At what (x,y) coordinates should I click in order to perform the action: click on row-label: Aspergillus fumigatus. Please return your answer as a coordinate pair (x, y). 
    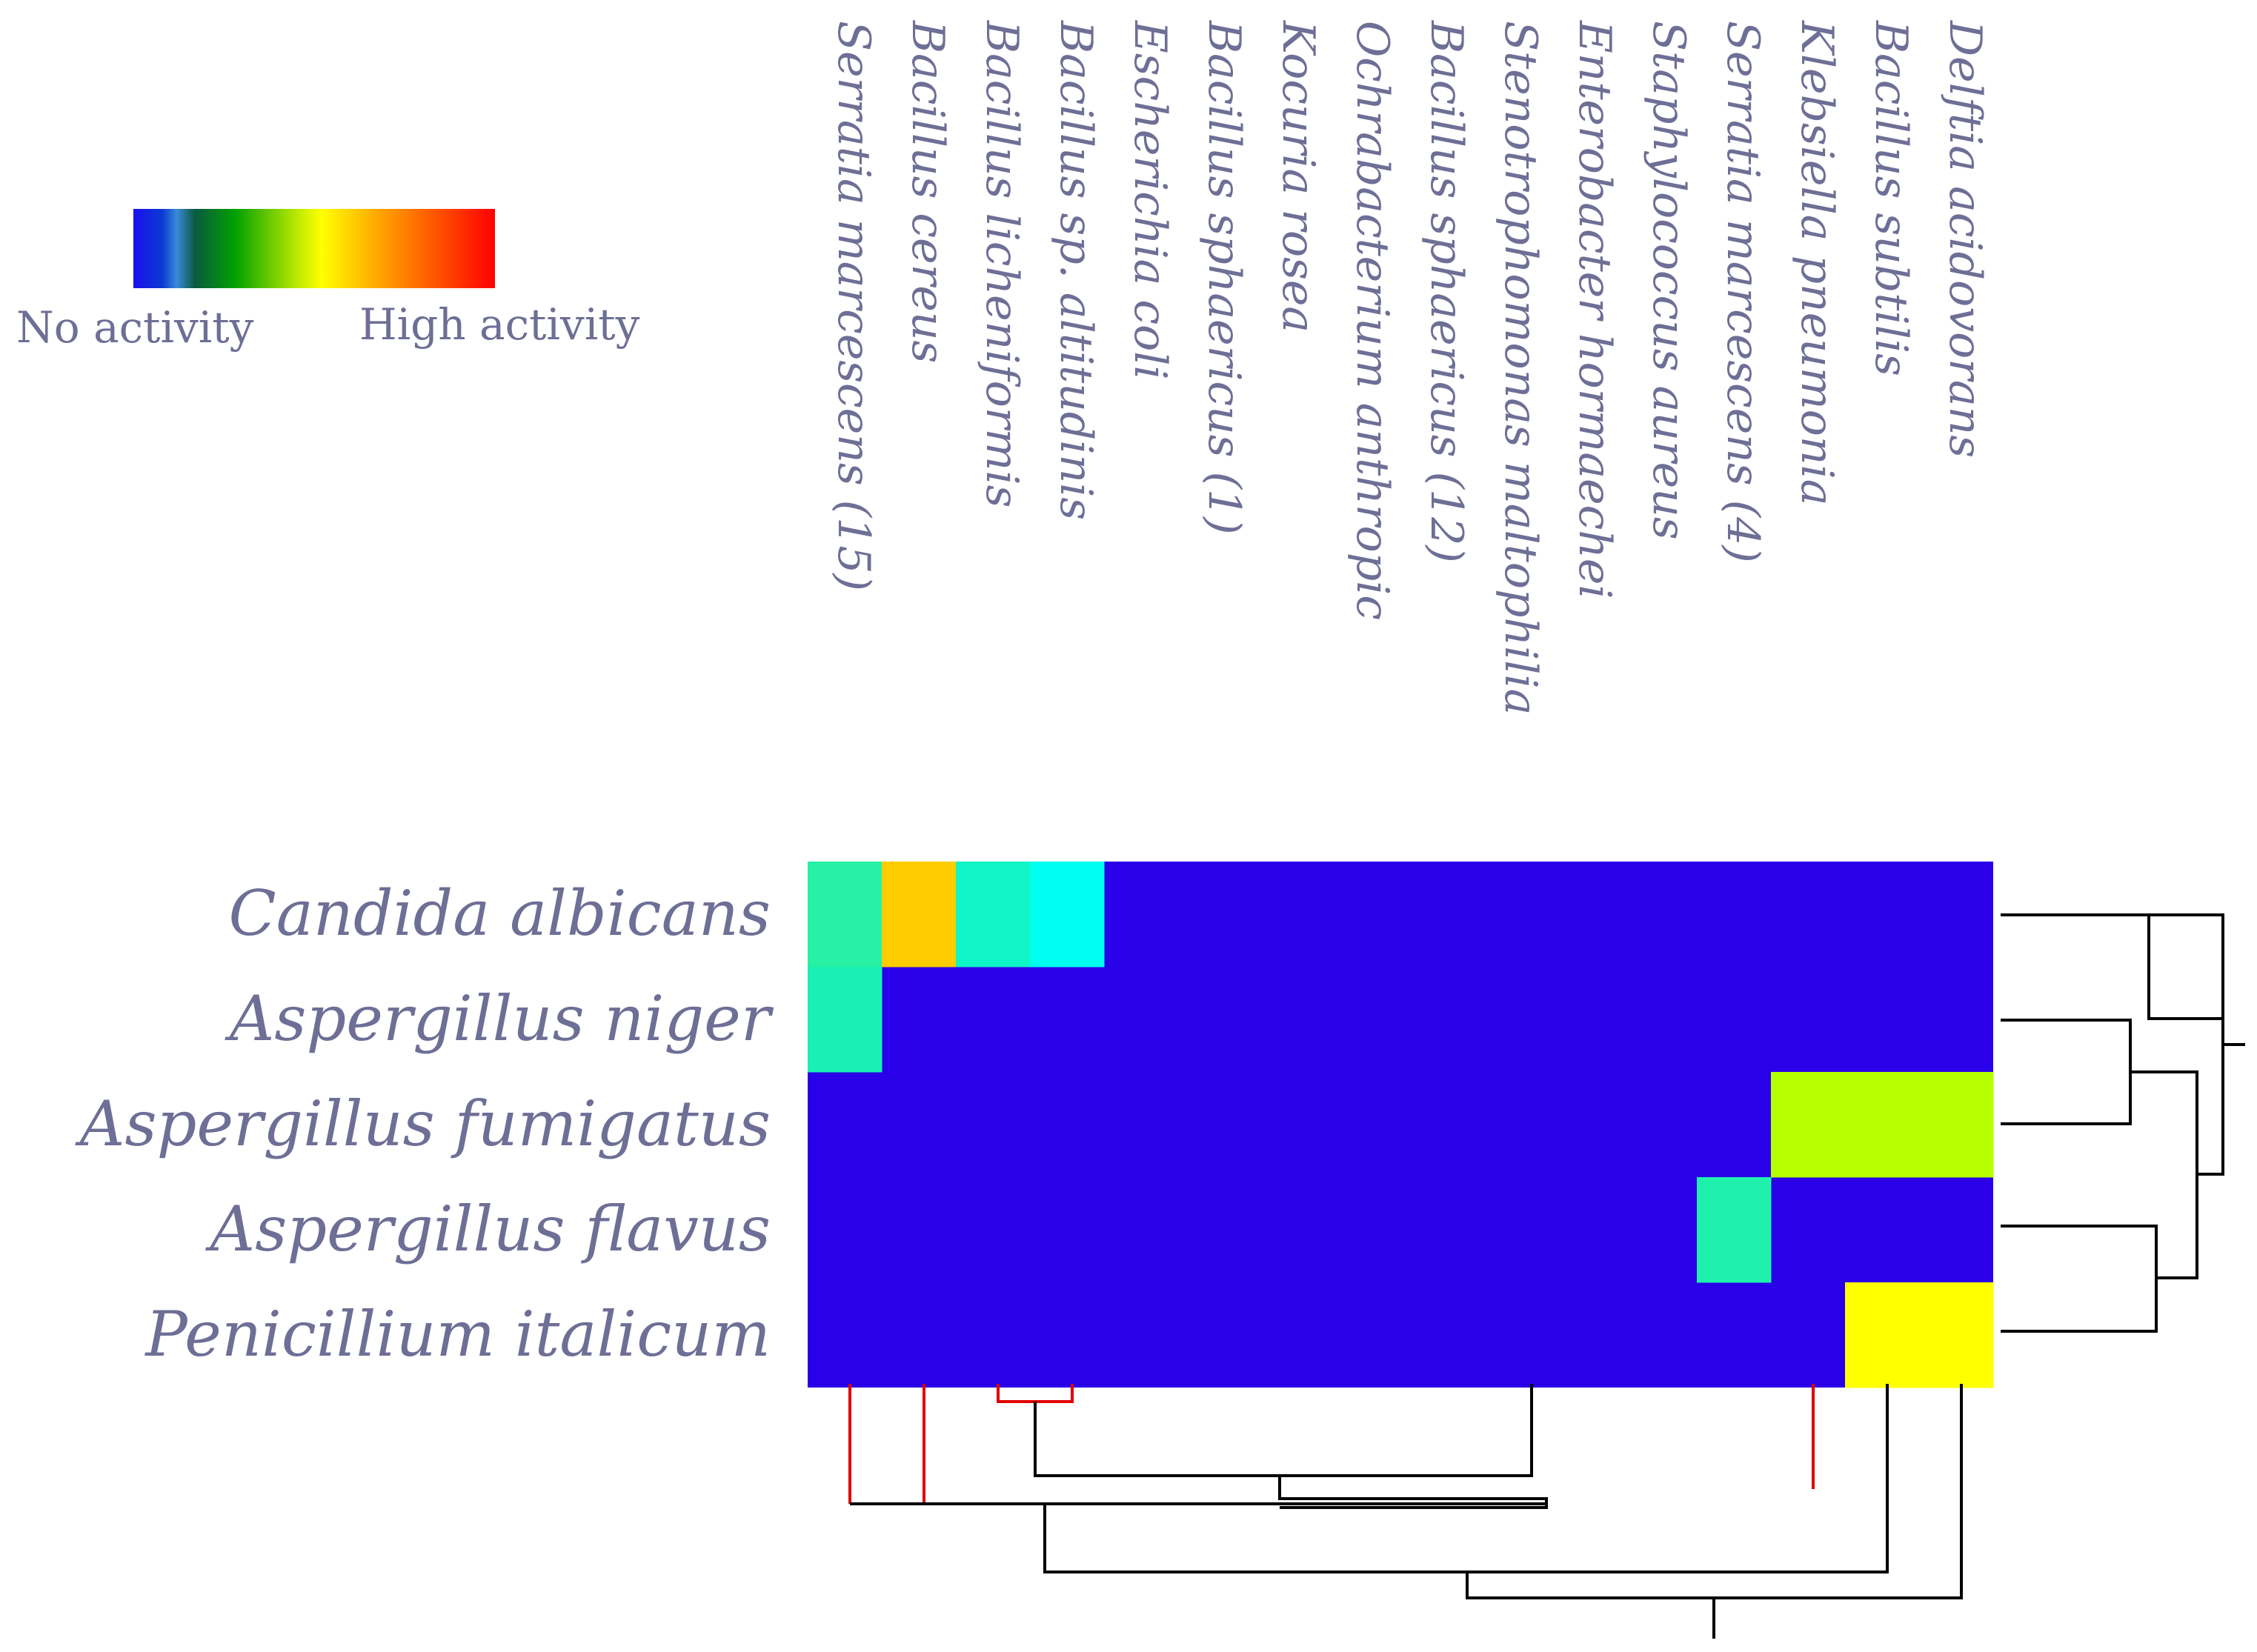
    Looking at the image, I should click on (423, 1124).